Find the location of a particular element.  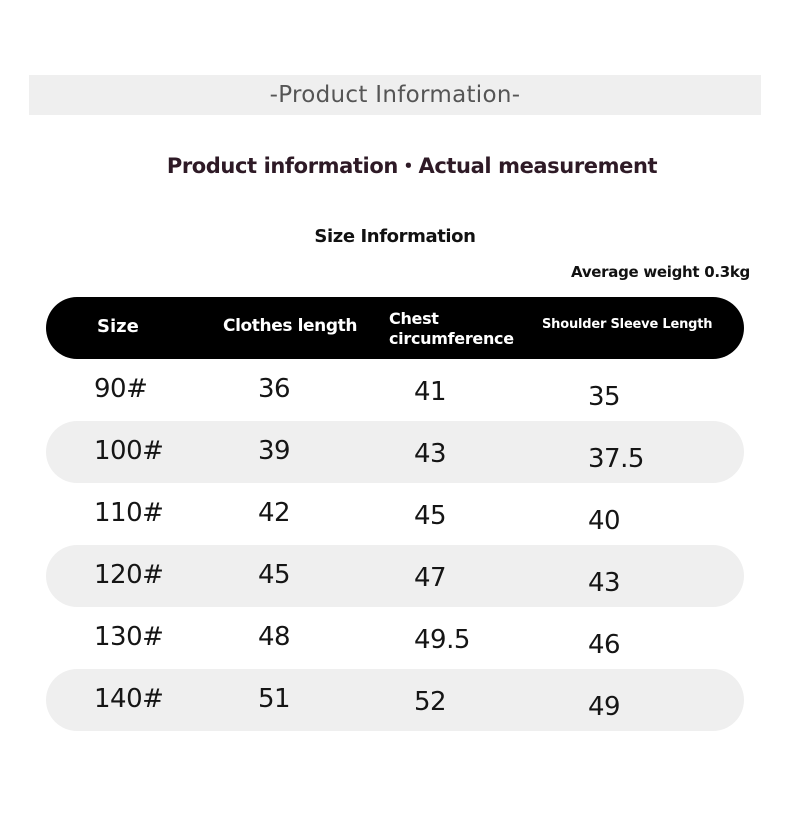

cell-size: 100# is located at coordinates (129, 451).